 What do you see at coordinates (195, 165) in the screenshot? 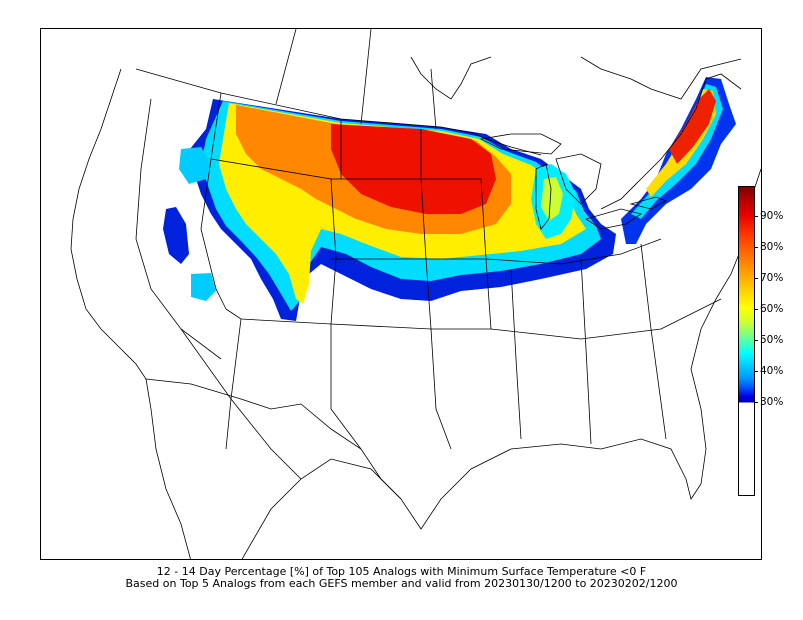
I see `field-west-patch` at bounding box center [195, 165].